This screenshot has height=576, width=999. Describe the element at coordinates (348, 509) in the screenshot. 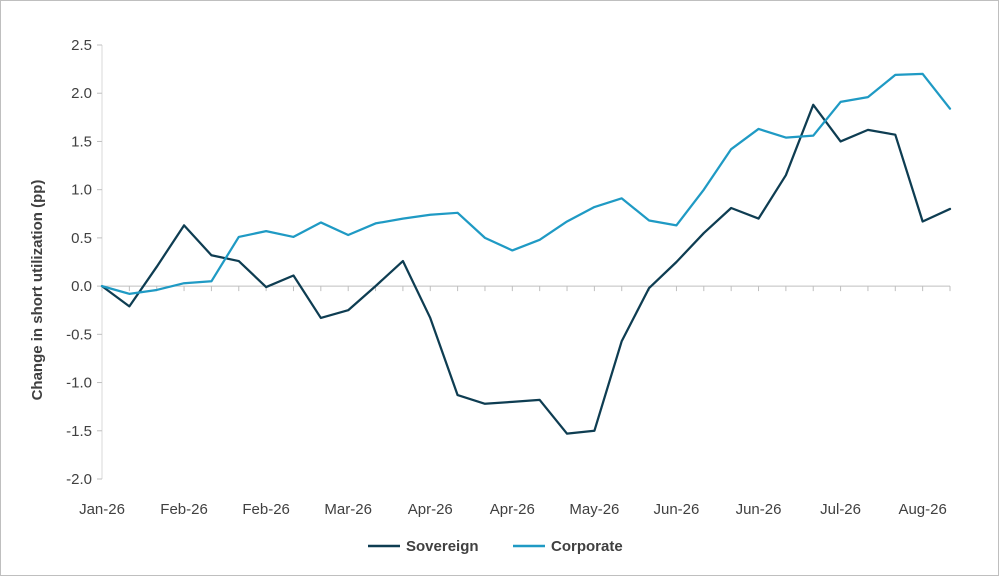

I see `x-tick-label: Mar-26` at that location.